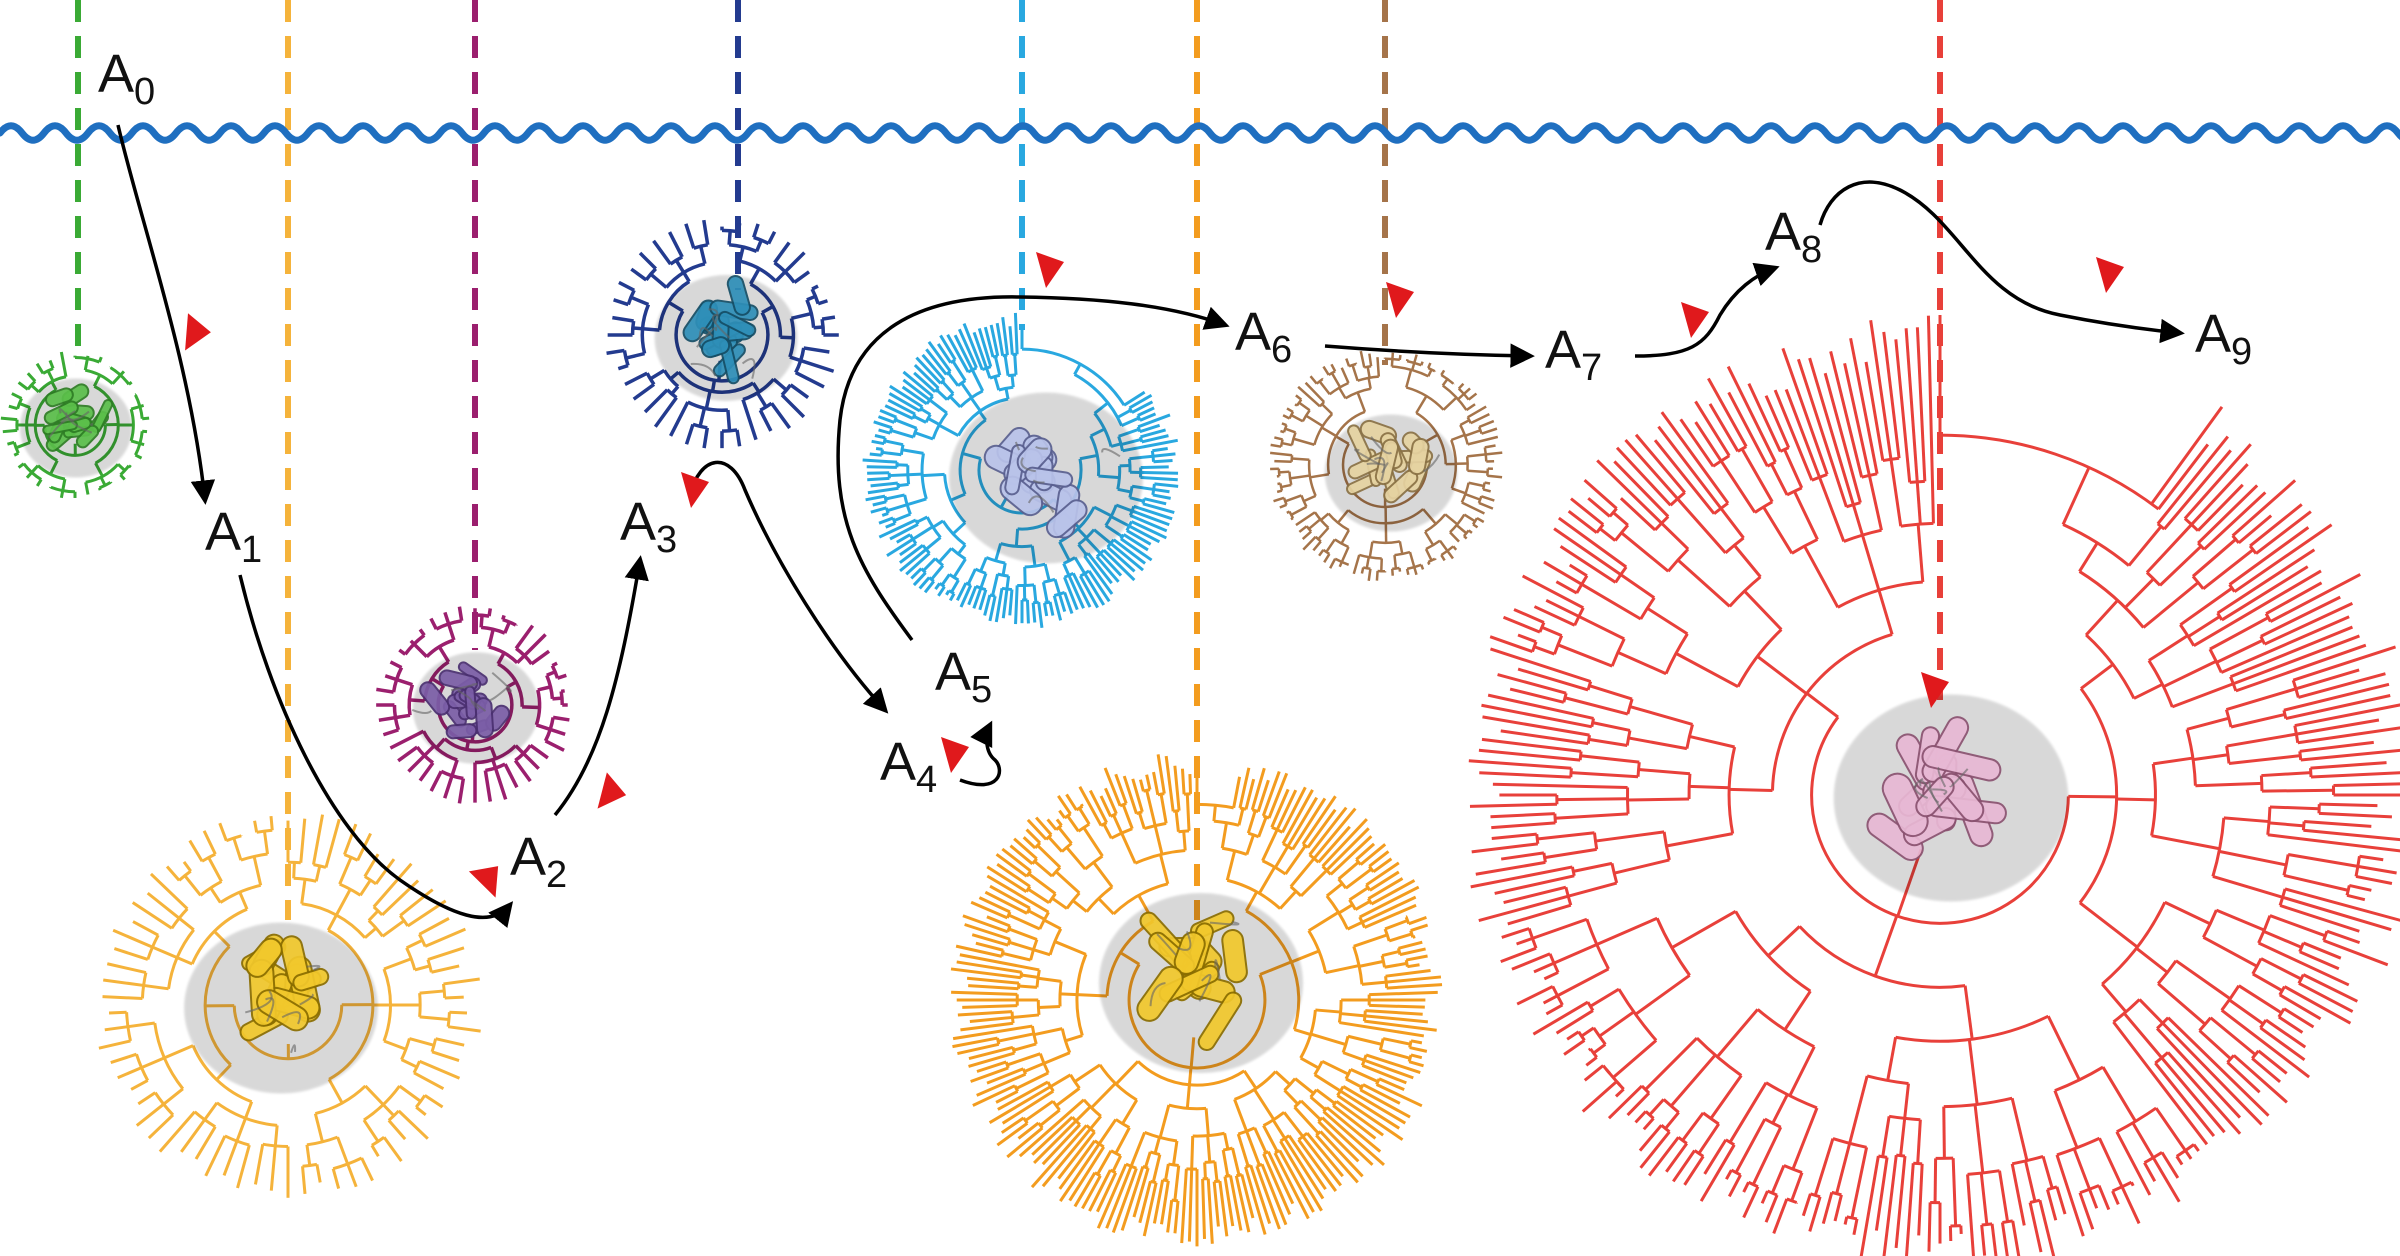 The height and width of the screenshot is (1256, 2400). What do you see at coordinates (2111, 599) in the screenshot?
I see `tree-arc` at bounding box center [2111, 599].